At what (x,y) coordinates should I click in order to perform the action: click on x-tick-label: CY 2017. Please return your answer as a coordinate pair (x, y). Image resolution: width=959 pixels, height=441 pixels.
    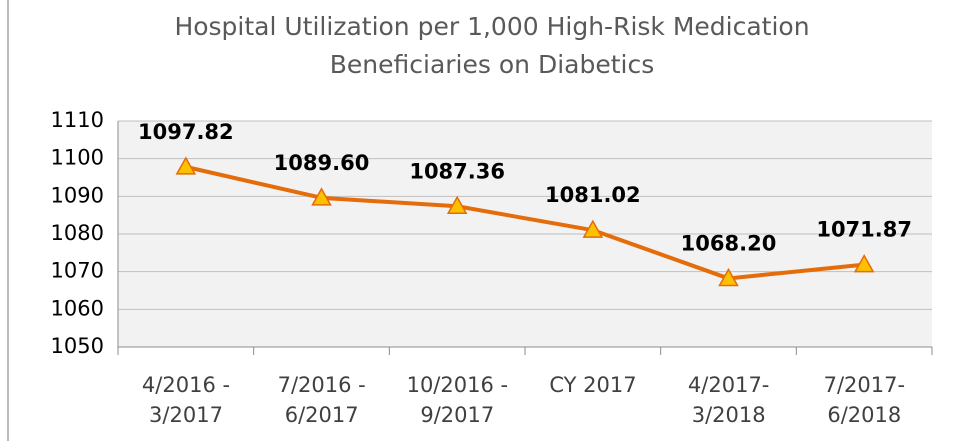
    Looking at the image, I should click on (593, 385).